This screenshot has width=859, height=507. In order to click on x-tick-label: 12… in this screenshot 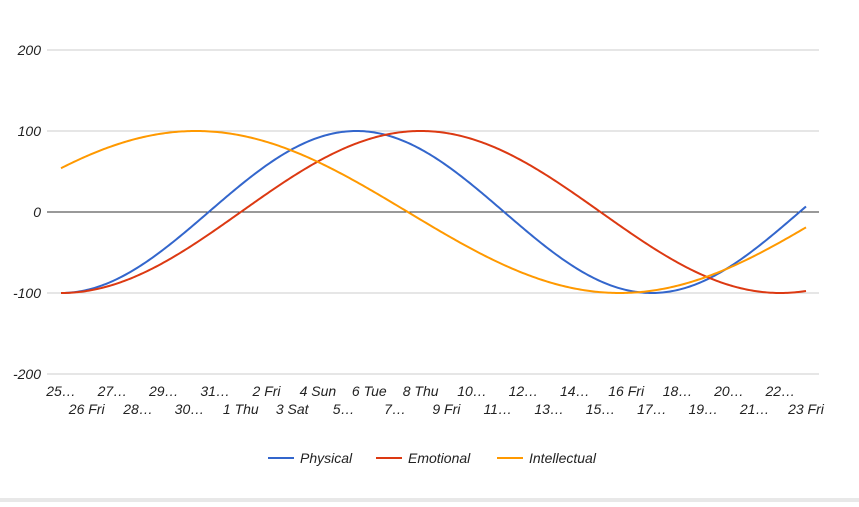, I will do `click(524, 391)`.